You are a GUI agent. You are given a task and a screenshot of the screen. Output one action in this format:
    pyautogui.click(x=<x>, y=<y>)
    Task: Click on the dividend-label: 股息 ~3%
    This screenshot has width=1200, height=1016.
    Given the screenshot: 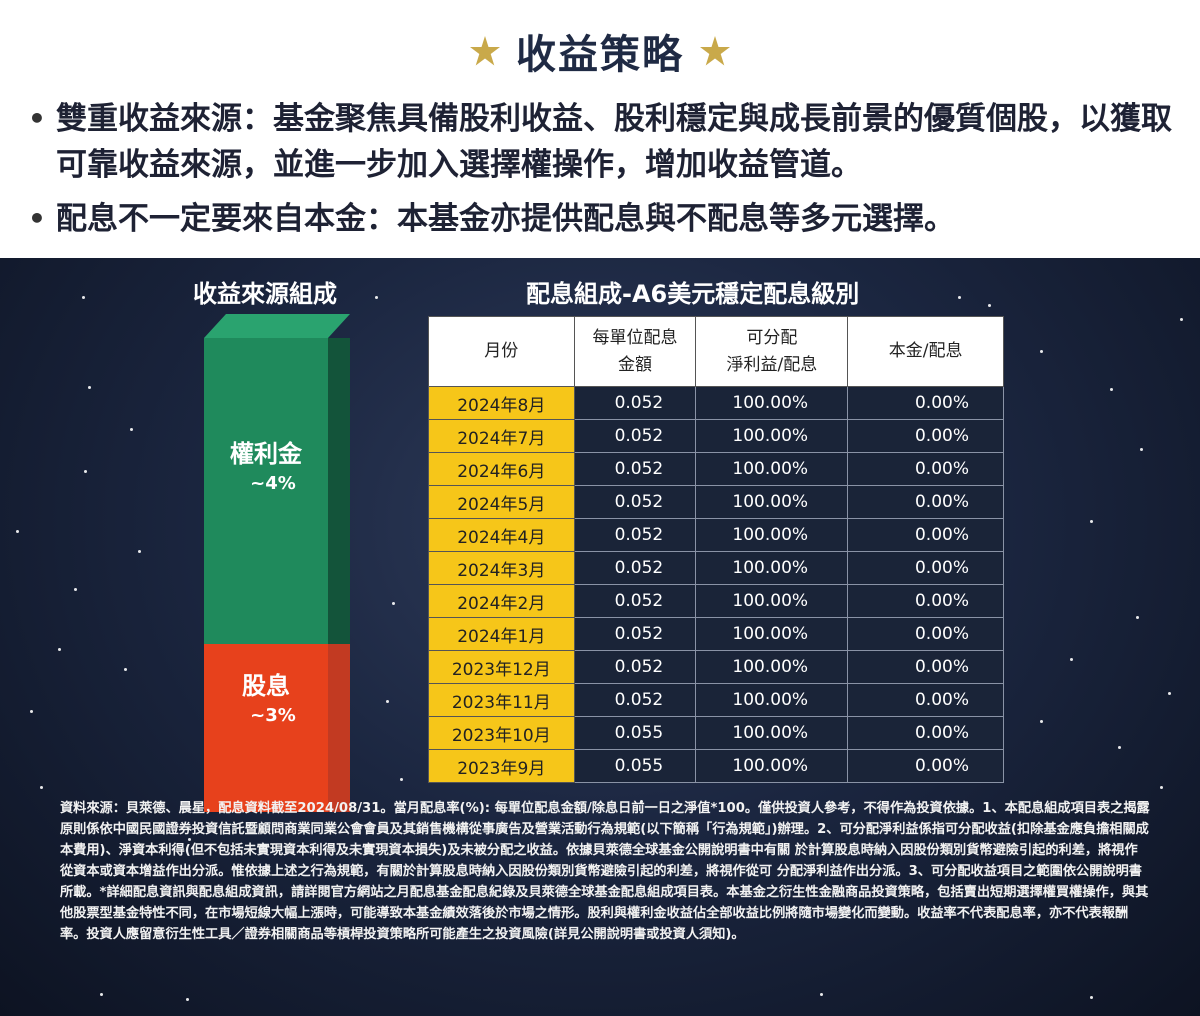 What is the action you would take?
    pyautogui.click(x=266, y=696)
    